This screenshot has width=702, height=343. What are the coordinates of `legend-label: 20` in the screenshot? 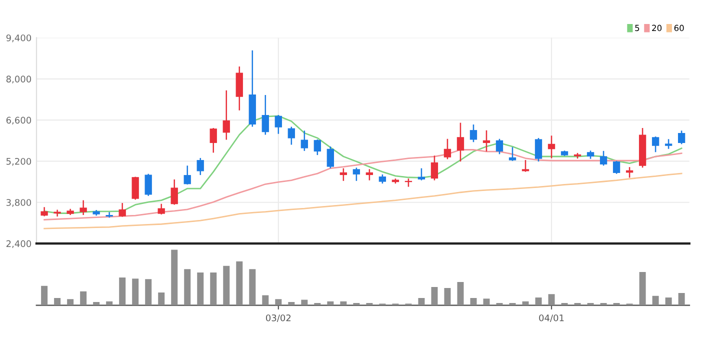 It's located at (657, 28).